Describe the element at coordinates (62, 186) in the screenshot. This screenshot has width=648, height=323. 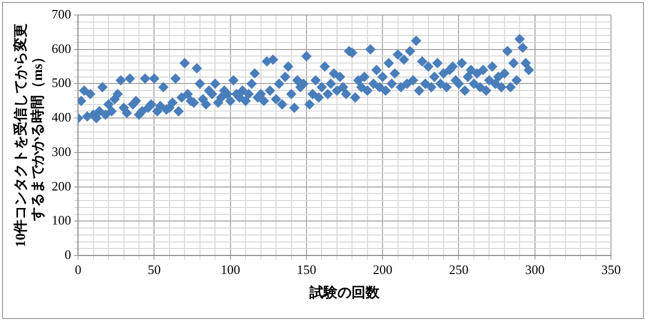
I see `y-tick-label: 200` at that location.